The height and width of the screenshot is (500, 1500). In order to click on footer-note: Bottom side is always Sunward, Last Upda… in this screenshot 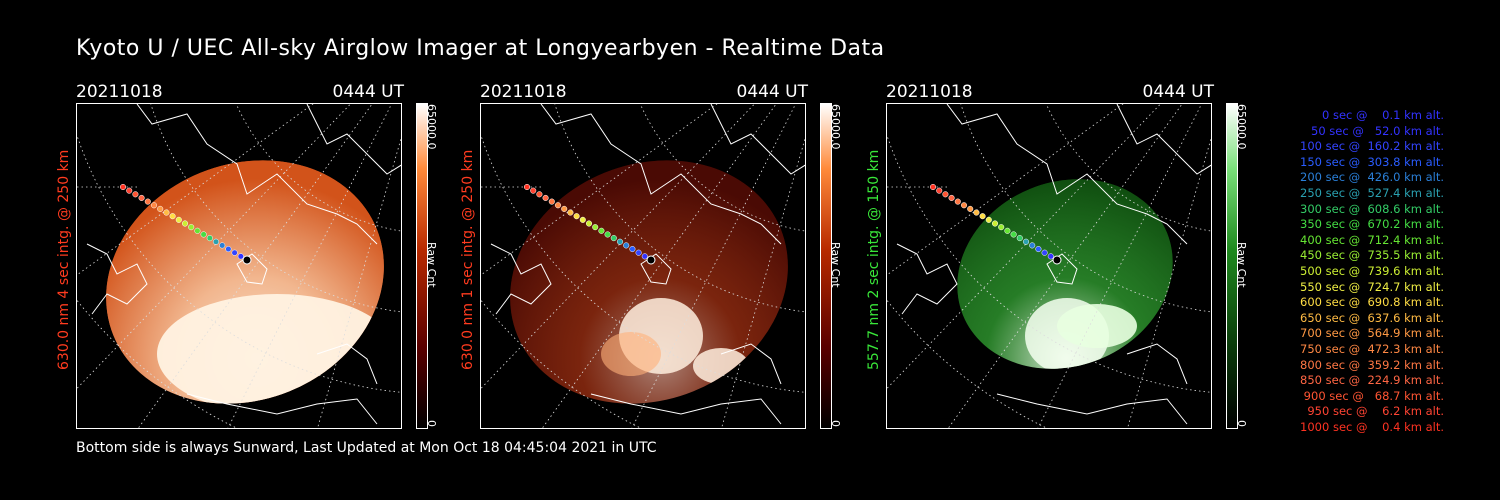, I will do `click(366, 448)`.